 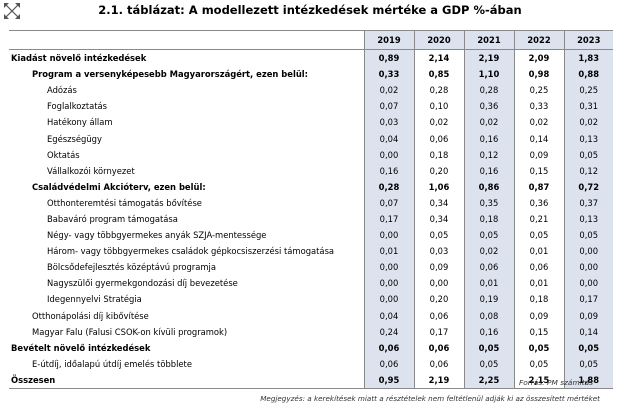 What do you see at coordinates (388, 251) in the screenshot?
I see `value-cell: 0,01` at bounding box center [388, 251].